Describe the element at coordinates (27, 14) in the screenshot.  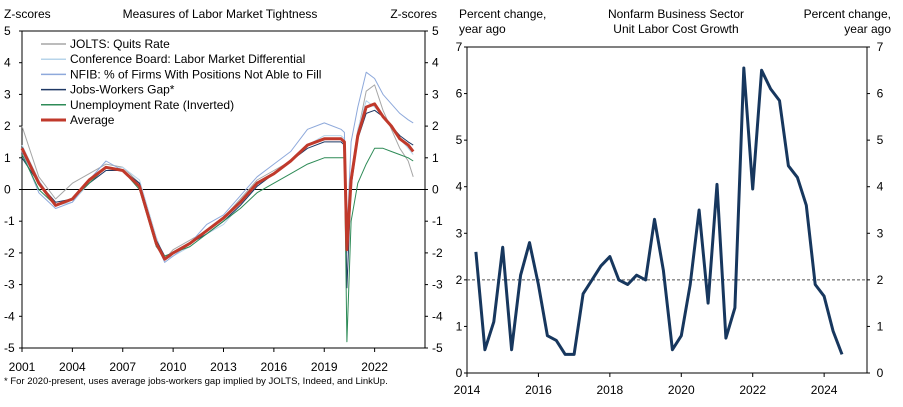
I see `left-y-title-left: Z-scores` at that location.